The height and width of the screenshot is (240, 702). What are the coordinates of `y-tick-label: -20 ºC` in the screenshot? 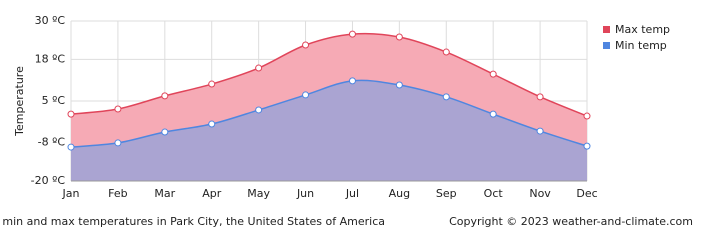 It's located at (48, 180).